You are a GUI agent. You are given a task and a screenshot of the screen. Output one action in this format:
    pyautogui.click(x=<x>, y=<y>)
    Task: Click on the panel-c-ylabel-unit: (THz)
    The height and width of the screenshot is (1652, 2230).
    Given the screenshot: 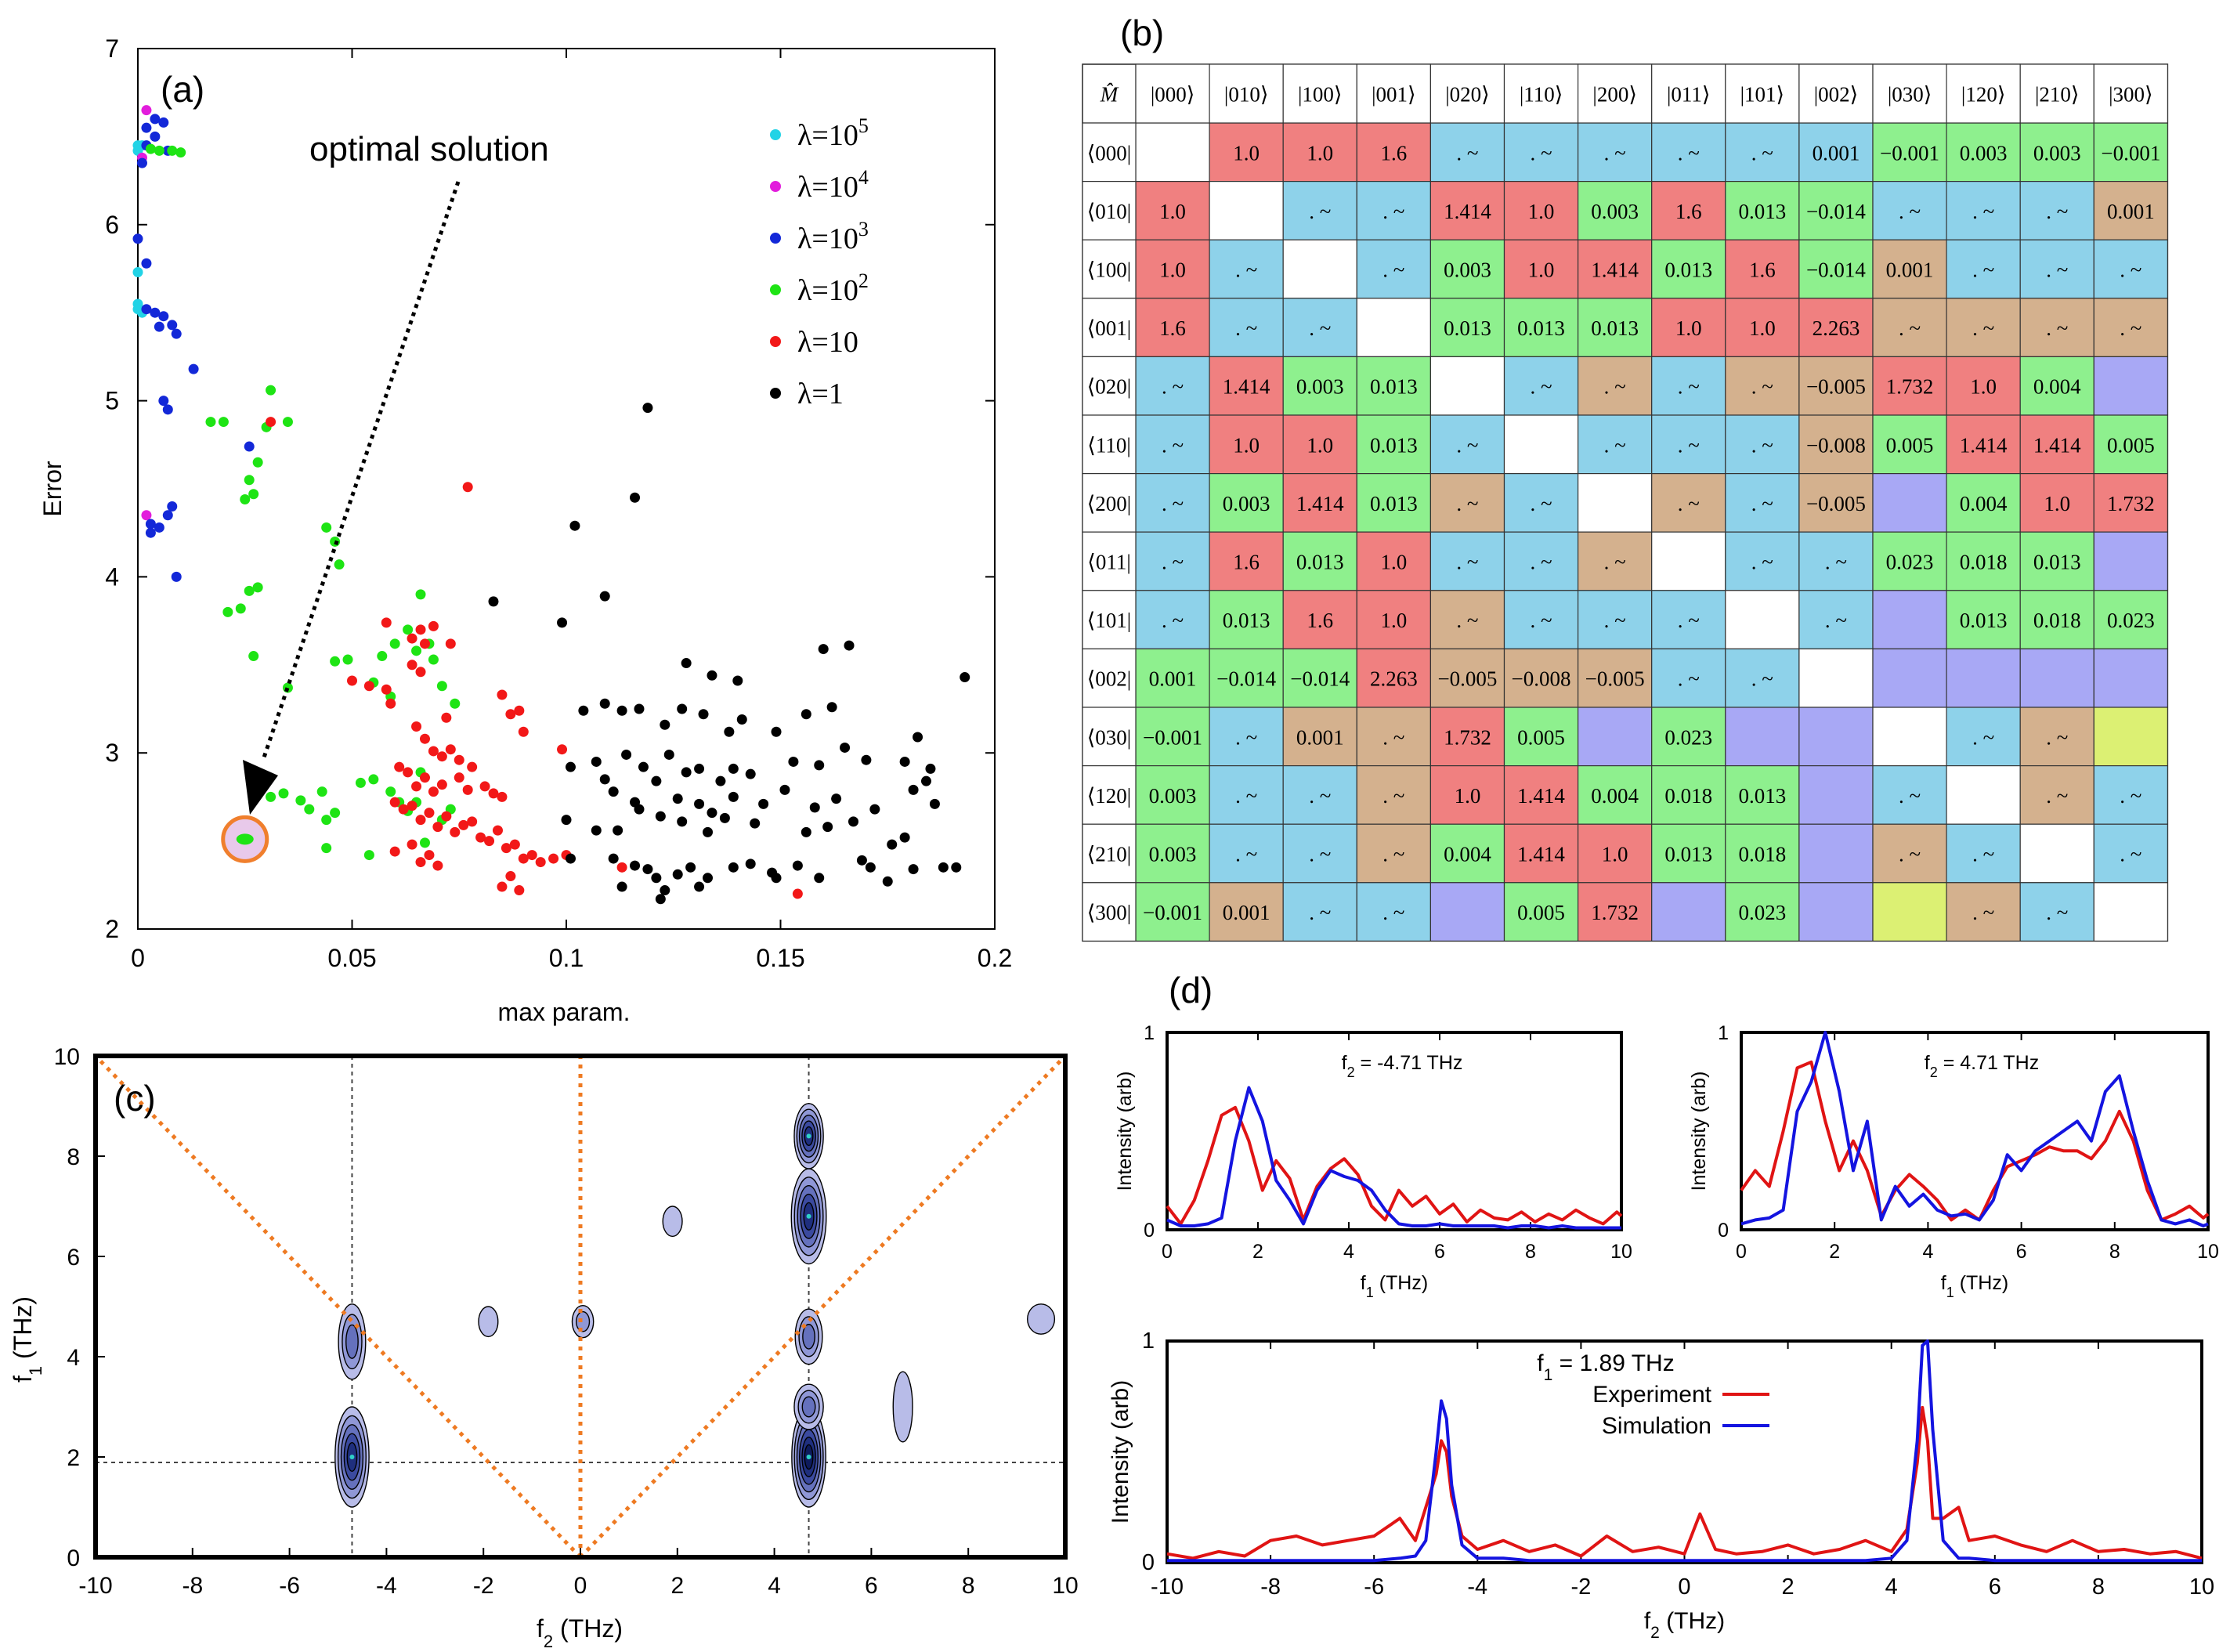 What is the action you would take?
    pyautogui.click(x=23, y=1331)
    